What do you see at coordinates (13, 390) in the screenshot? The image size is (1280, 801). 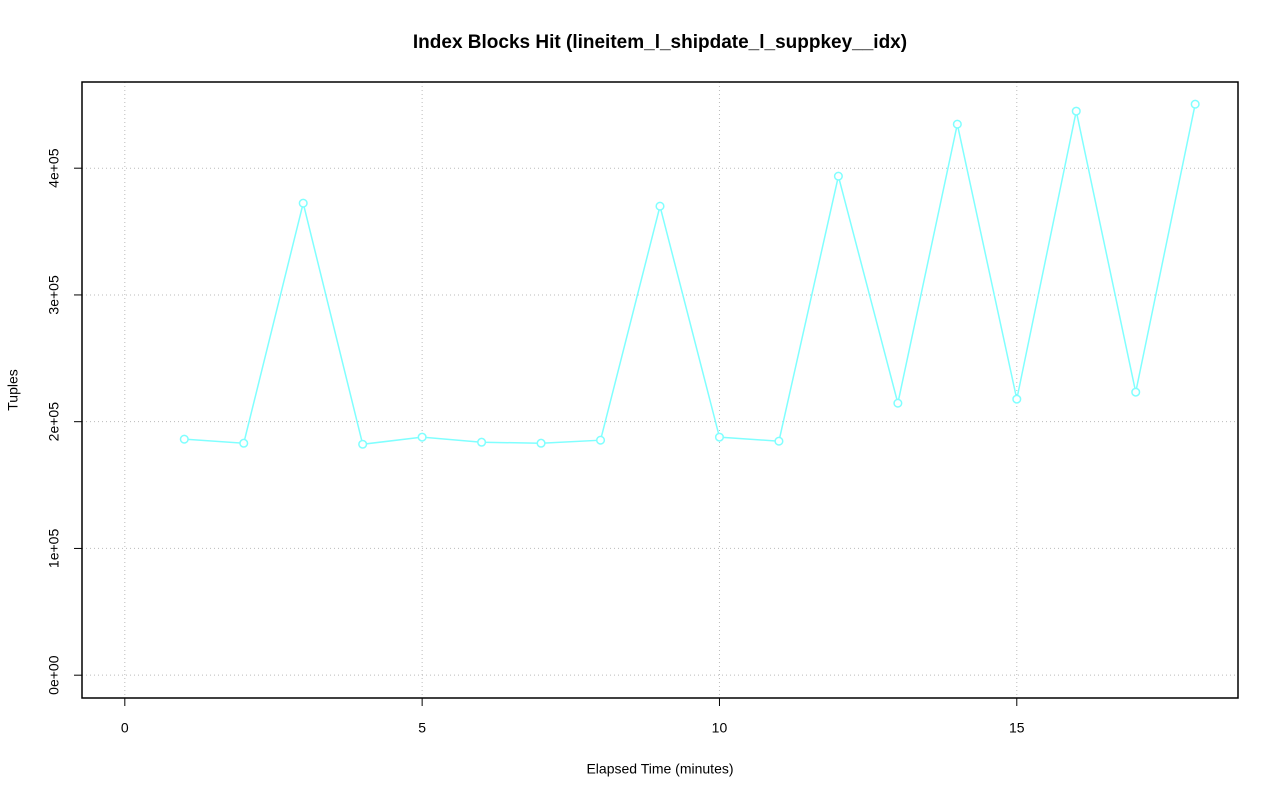 I see `y-axis-label: Tuples` at bounding box center [13, 390].